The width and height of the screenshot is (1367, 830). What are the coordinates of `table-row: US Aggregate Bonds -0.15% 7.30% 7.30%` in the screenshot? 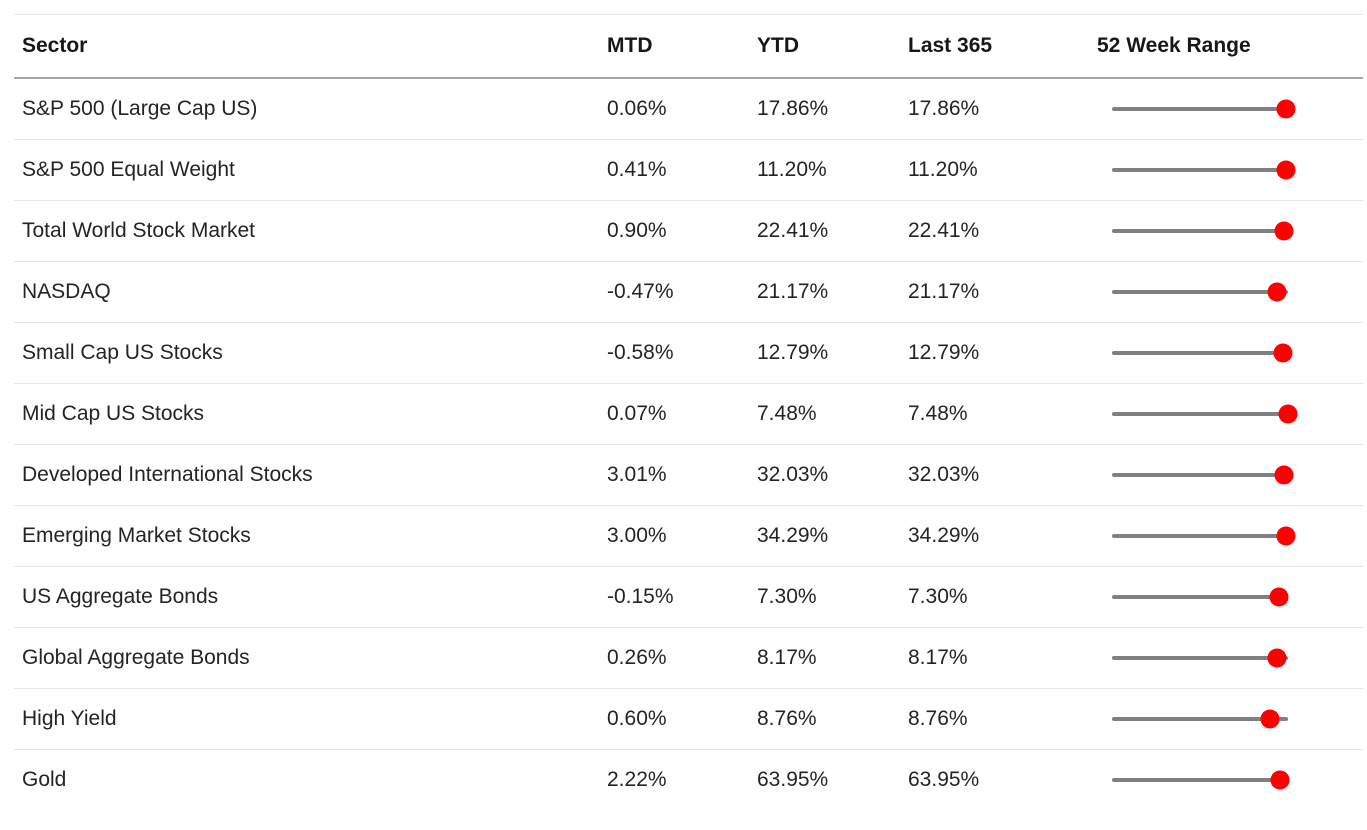 It's located at (688, 597).